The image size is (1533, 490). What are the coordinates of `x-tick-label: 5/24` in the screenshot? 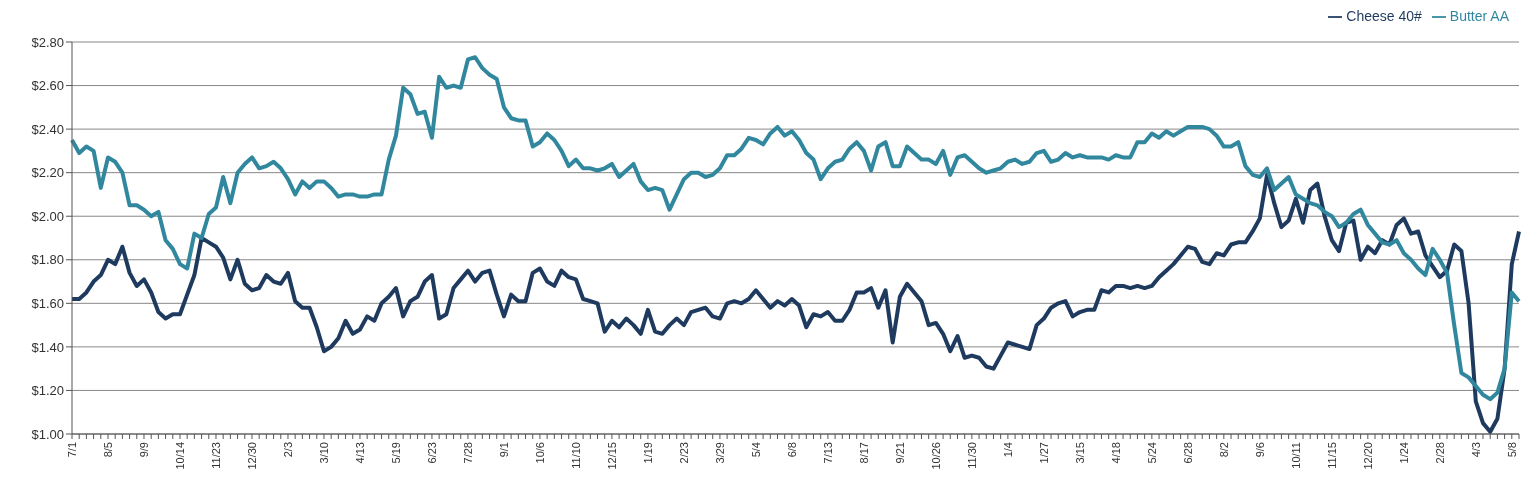 It's located at (1151, 453).